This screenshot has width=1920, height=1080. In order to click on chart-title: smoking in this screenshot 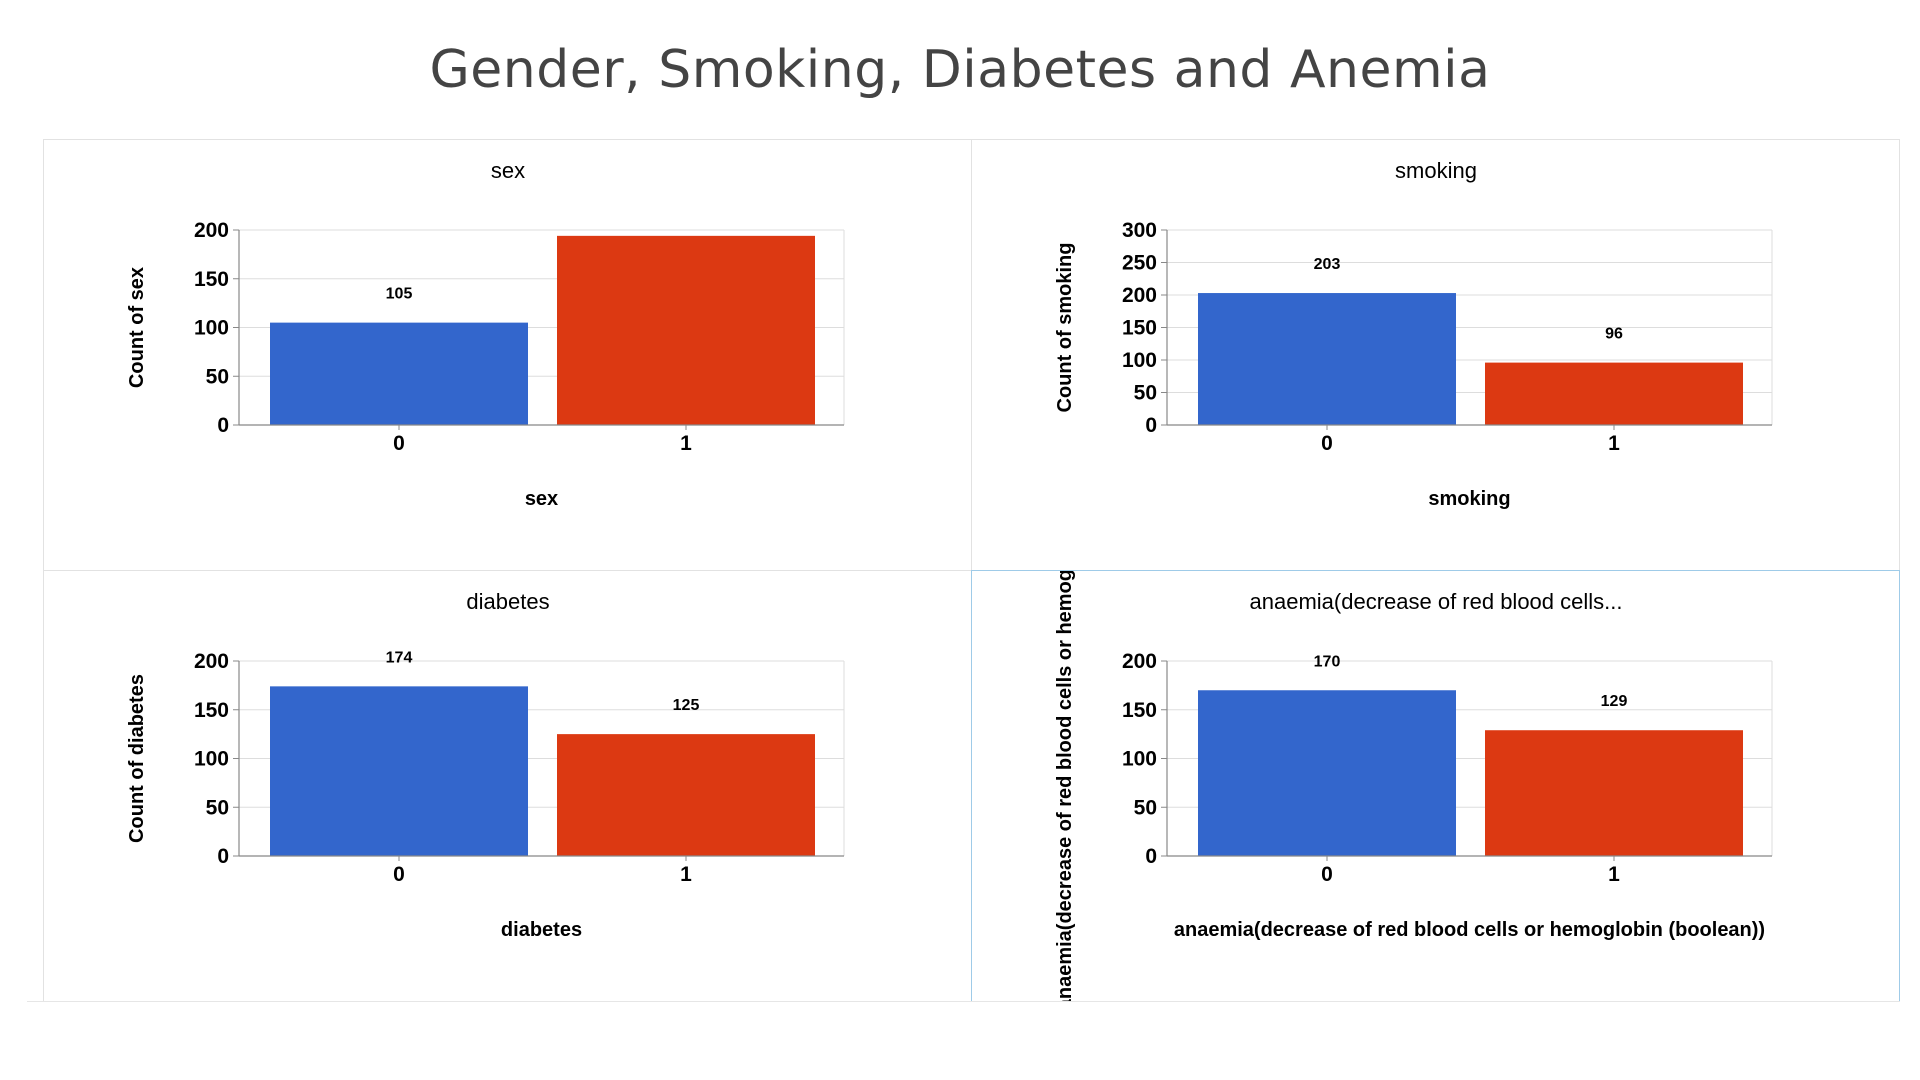, I will do `click(1436, 170)`.